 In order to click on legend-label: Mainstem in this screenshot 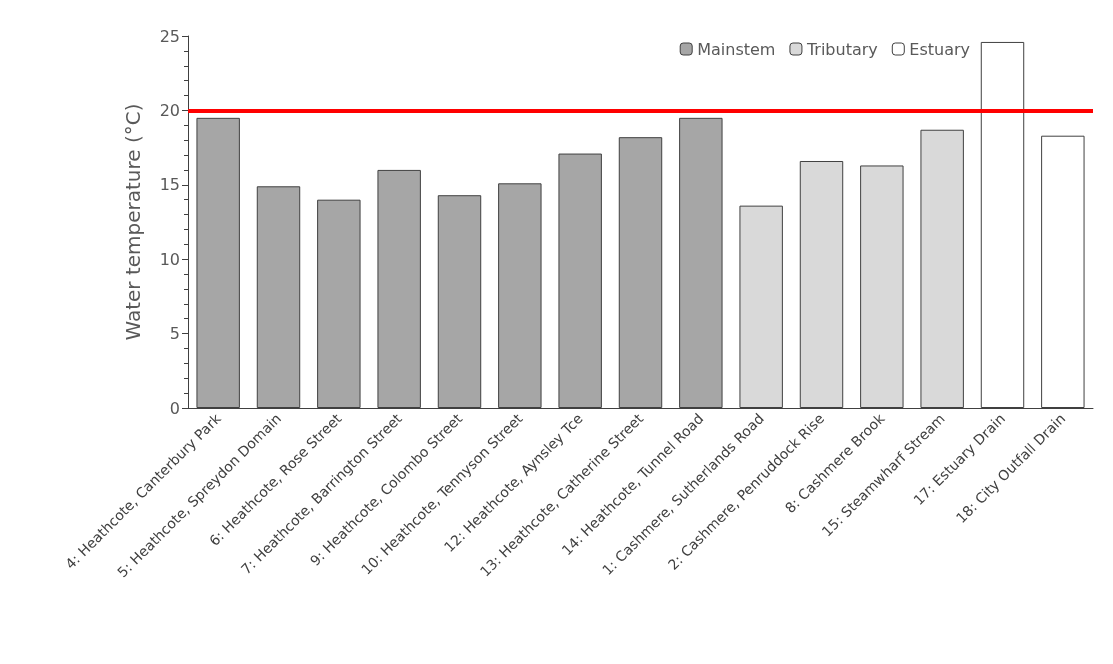, I will do `click(736, 49)`.